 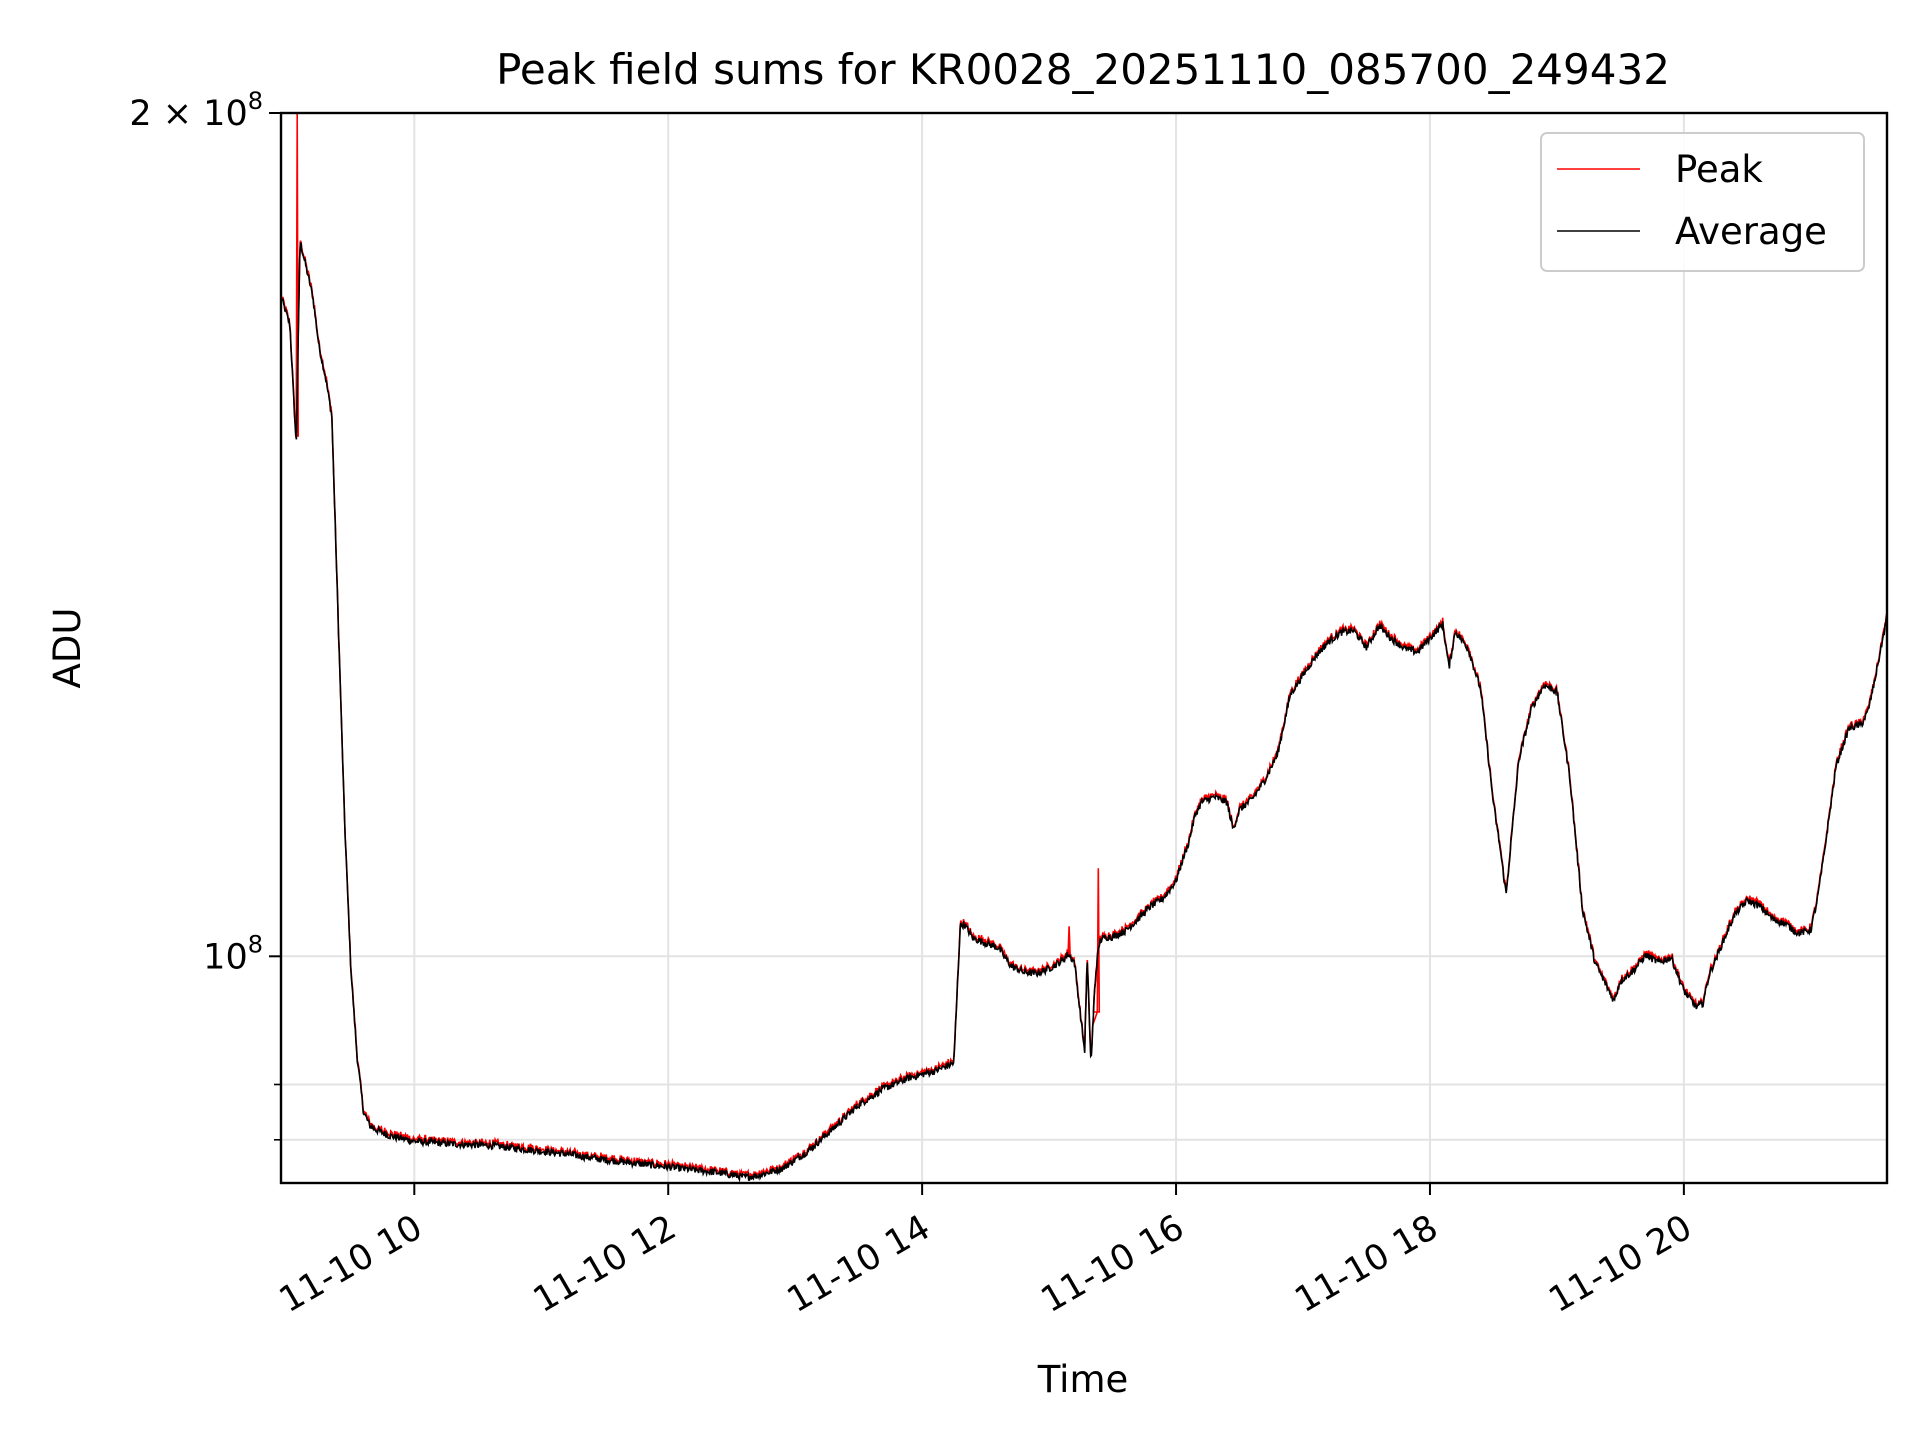 What do you see at coordinates (1751, 231) in the screenshot?
I see `legend-label-average: Average` at bounding box center [1751, 231].